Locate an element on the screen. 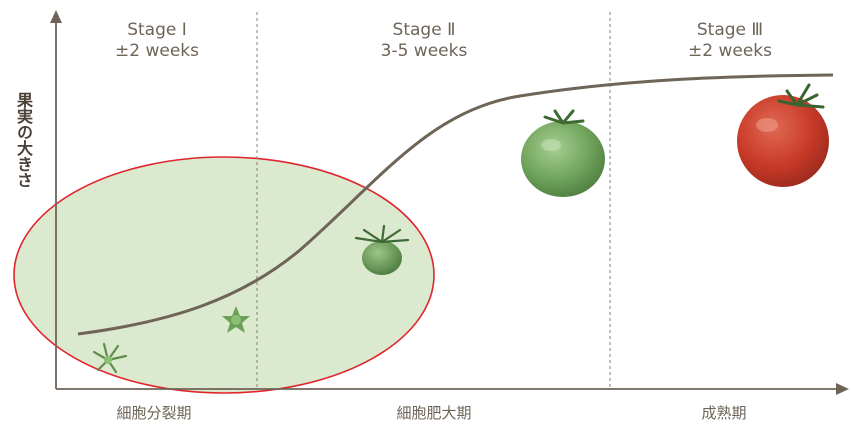 This screenshot has height=425, width=851. stage-1-title: Stage Ⅰ is located at coordinates (157, 30).